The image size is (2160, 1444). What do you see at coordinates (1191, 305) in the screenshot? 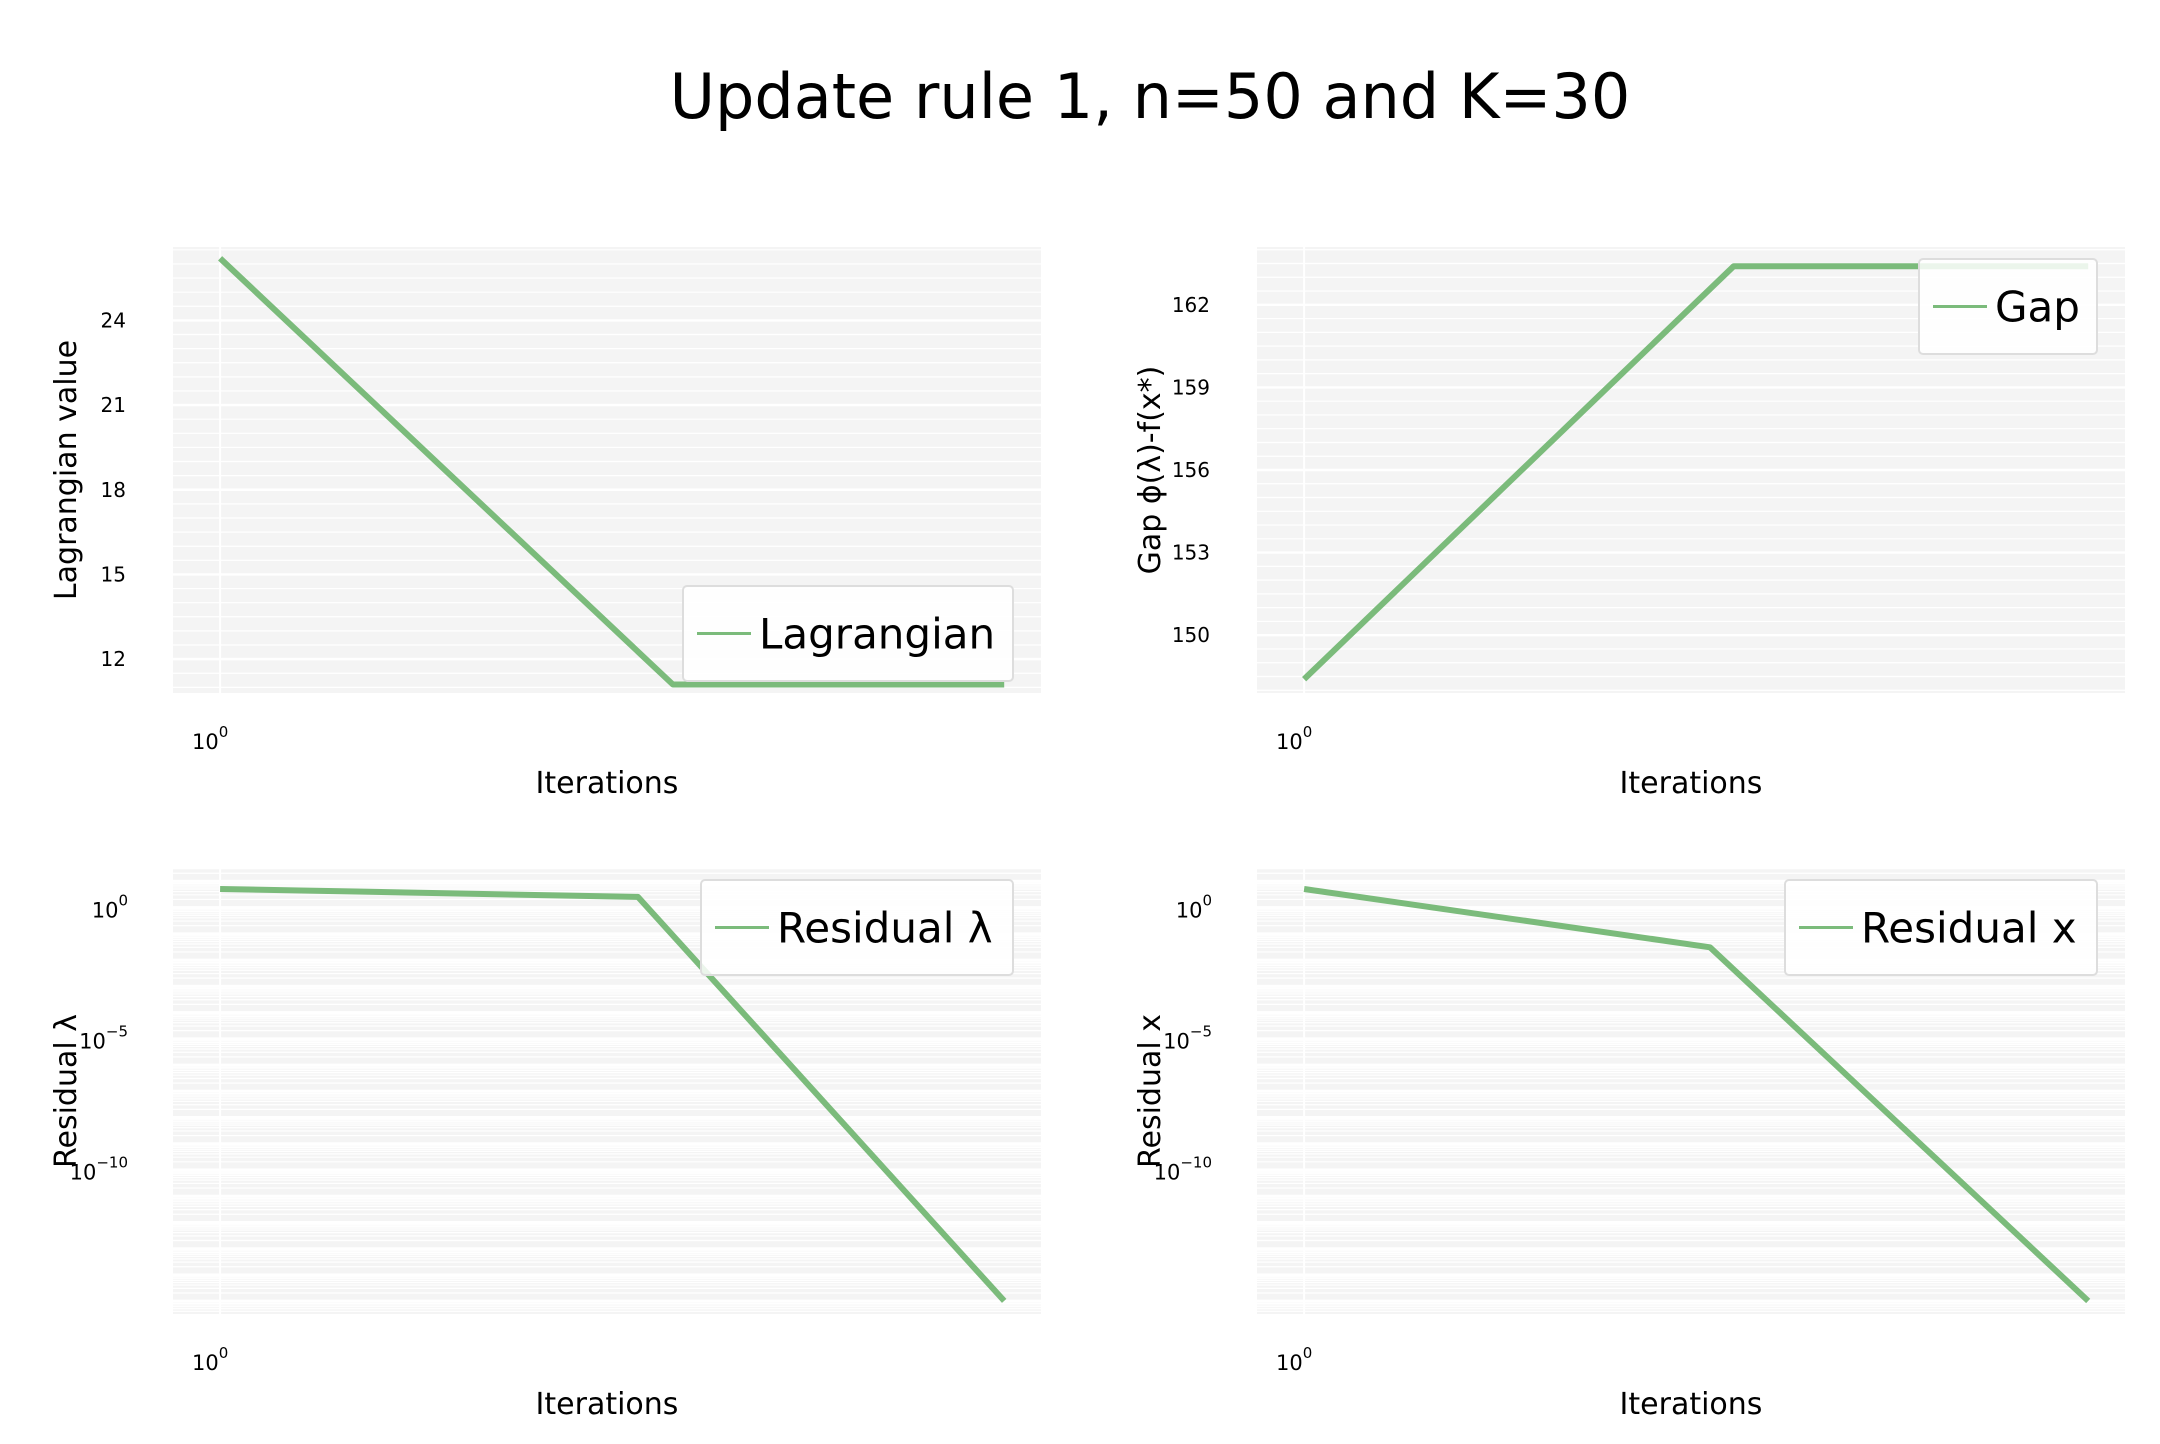
I see `y-tick-label: 162` at bounding box center [1191, 305].